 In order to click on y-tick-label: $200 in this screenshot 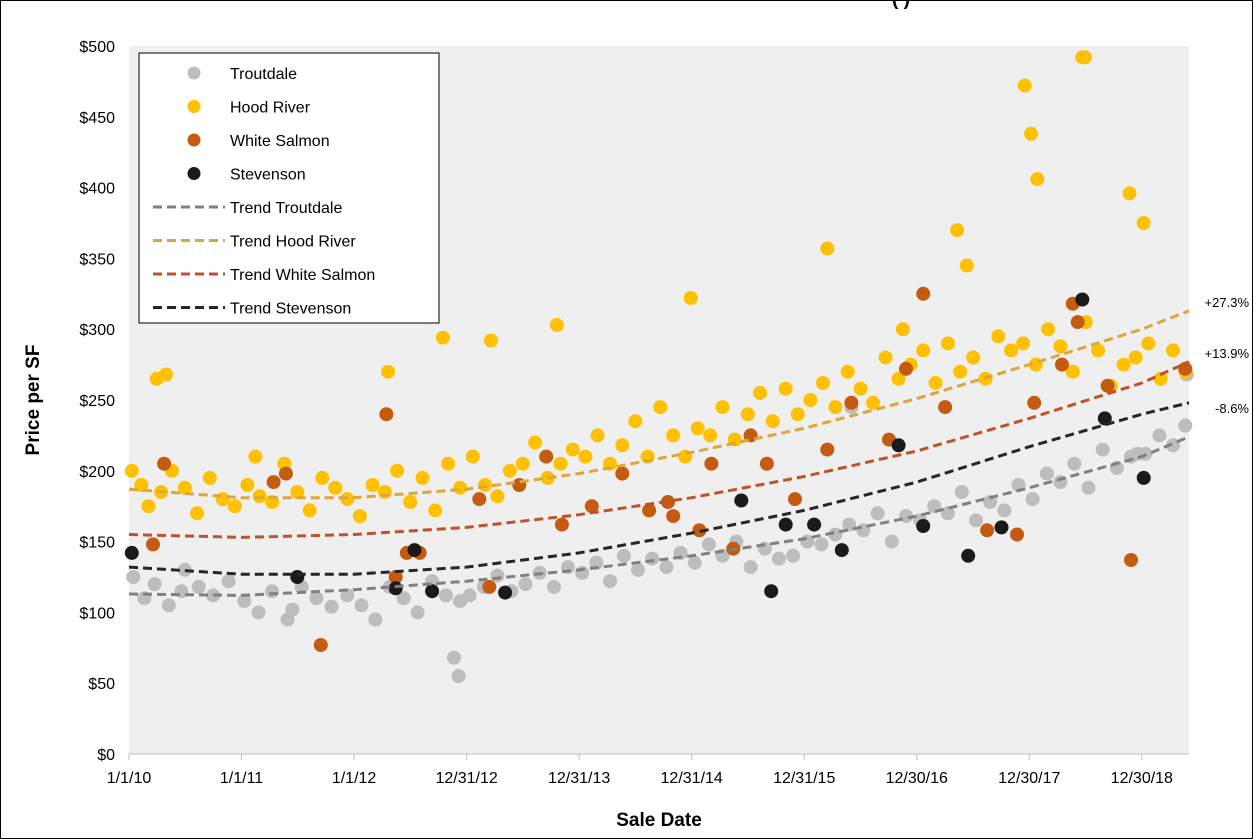, I will do `click(97, 472)`.